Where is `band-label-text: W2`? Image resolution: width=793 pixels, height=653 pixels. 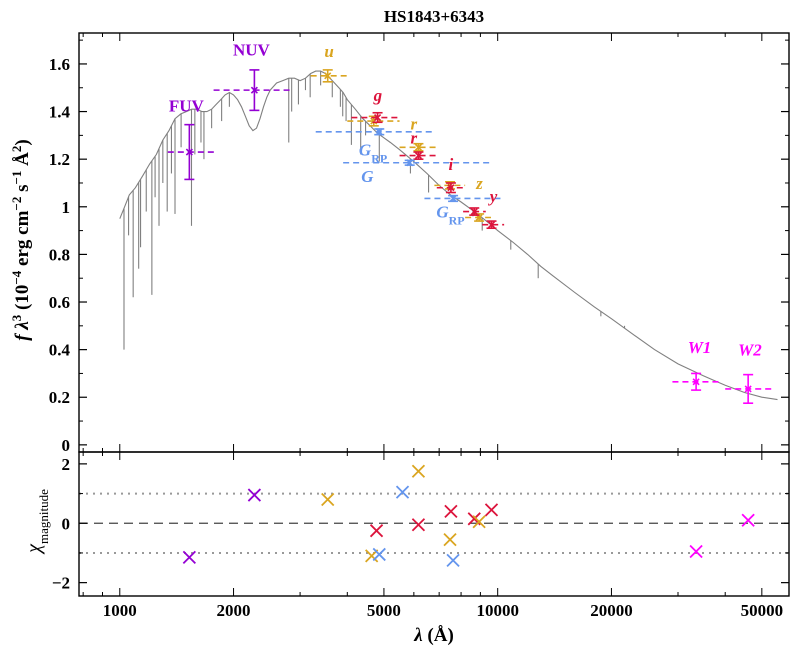
band-label-text: W2 is located at coordinates (750, 350).